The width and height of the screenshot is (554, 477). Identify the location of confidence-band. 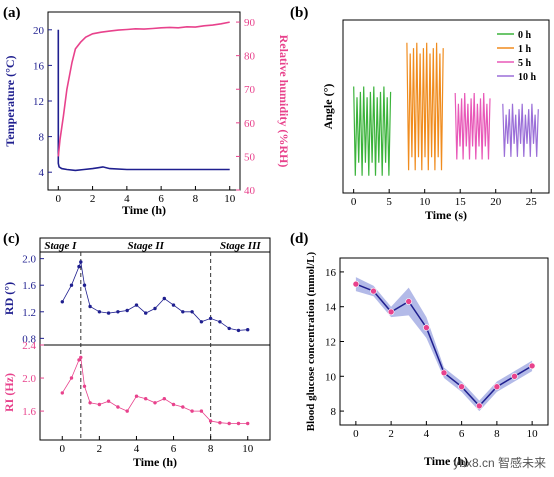
(444, 344).